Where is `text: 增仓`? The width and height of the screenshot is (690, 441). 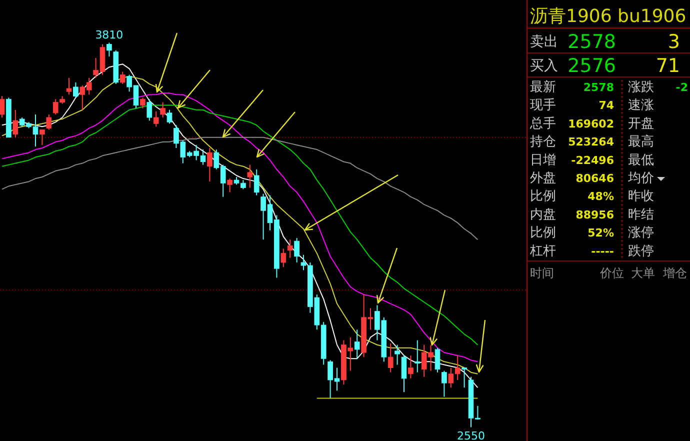
text: 增仓 is located at coordinates (674, 273).